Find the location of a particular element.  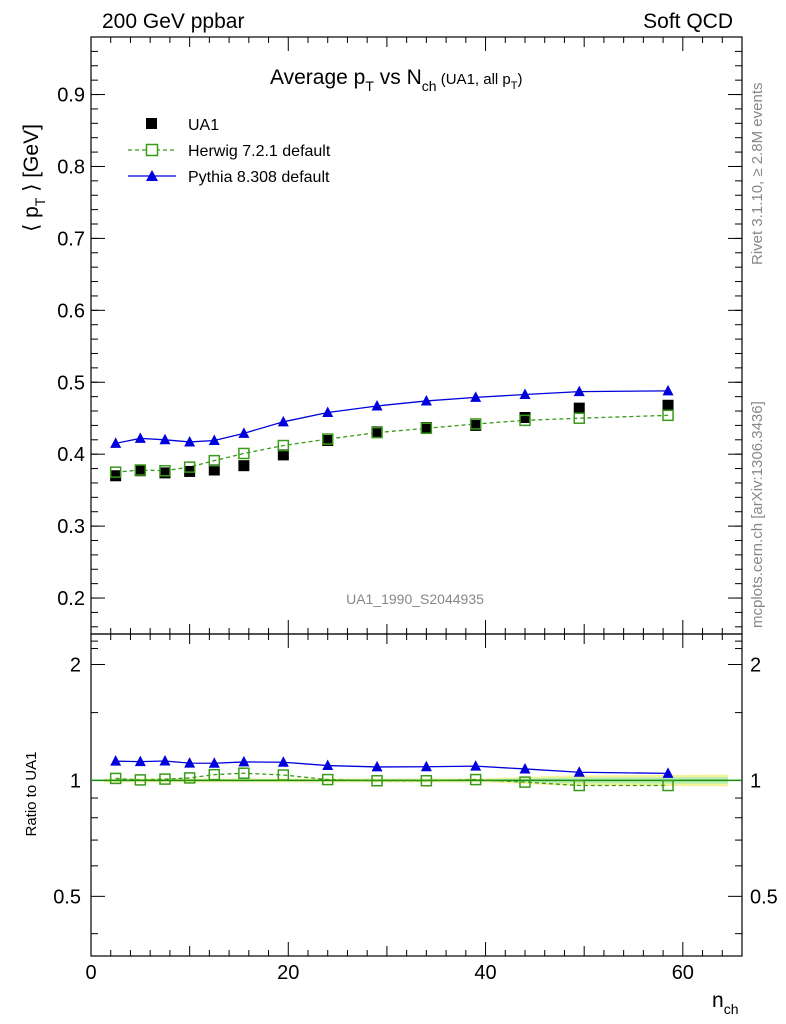

ratio-tick-label: 2 is located at coordinates (75, 665).